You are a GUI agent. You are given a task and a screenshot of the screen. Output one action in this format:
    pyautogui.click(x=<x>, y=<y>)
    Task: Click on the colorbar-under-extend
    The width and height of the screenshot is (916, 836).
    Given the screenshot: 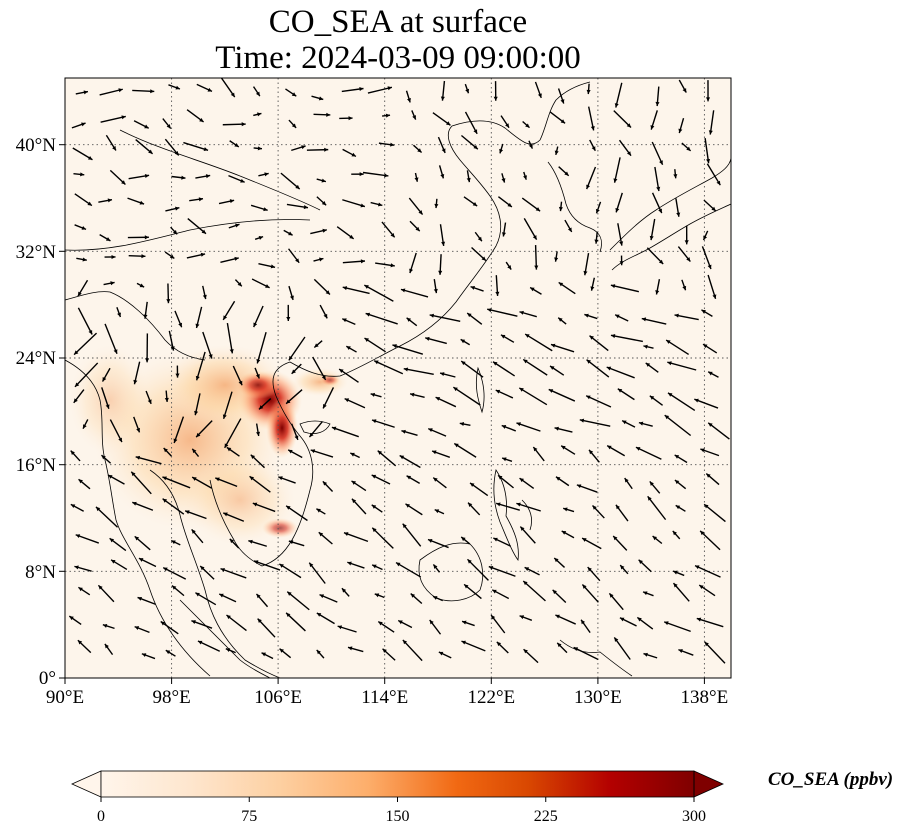 What is the action you would take?
    pyautogui.click(x=86, y=784)
    